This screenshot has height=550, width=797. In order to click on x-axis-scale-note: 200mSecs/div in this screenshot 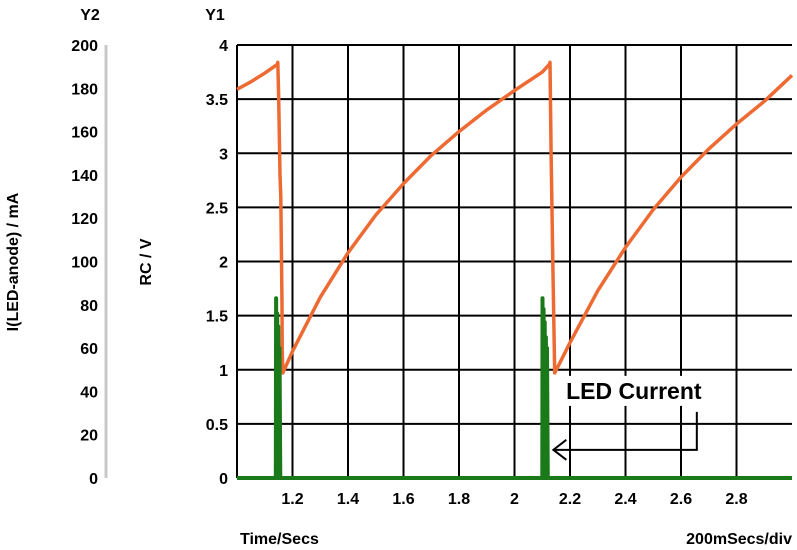, I will do `click(739, 539)`.